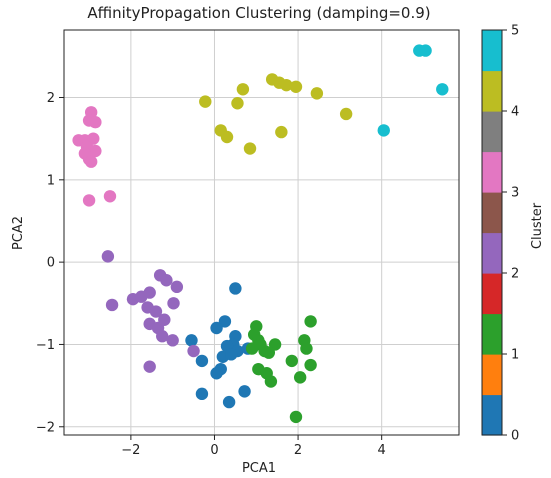 This screenshot has width=551, height=478. Describe the element at coordinates (259, 468) in the screenshot. I see `x-axis-label: PCA1` at that location.